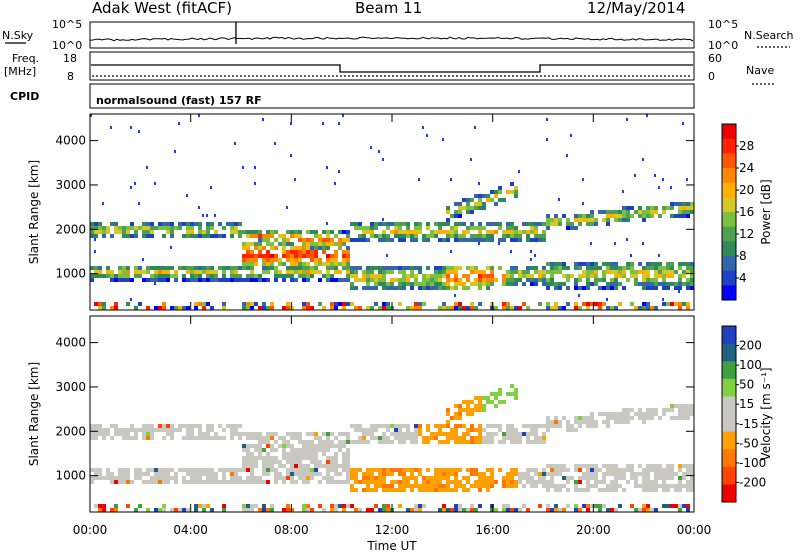 This screenshot has height=554, width=800. What do you see at coordinates (729, 423) in the screenshot?
I see `colorbar-swatch` at bounding box center [729, 423].